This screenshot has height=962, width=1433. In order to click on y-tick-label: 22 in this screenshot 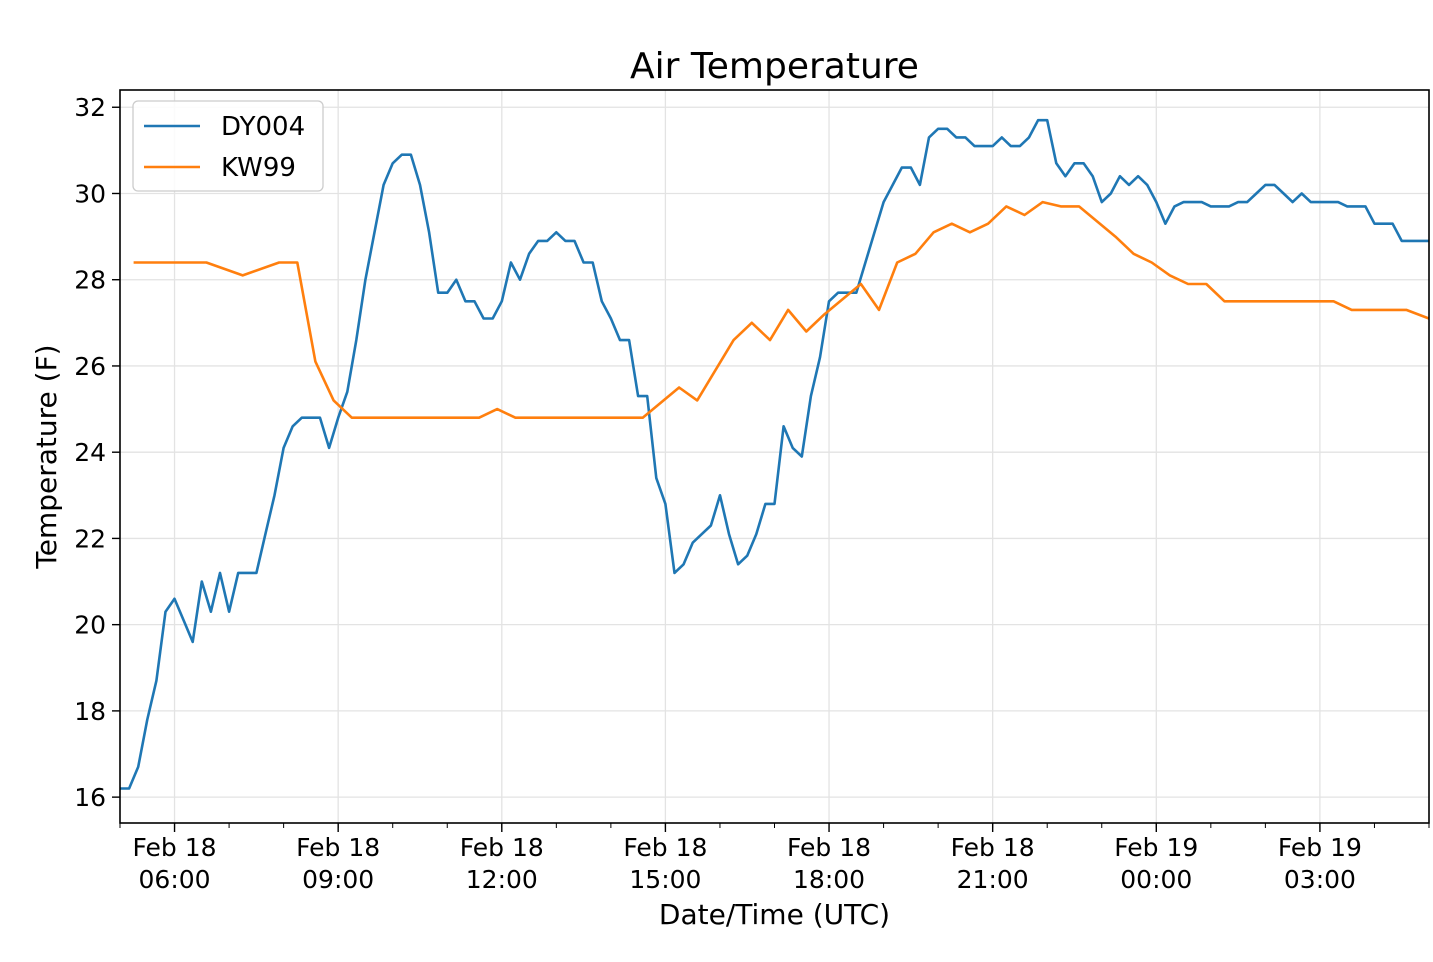, I will do `click(90, 538)`.